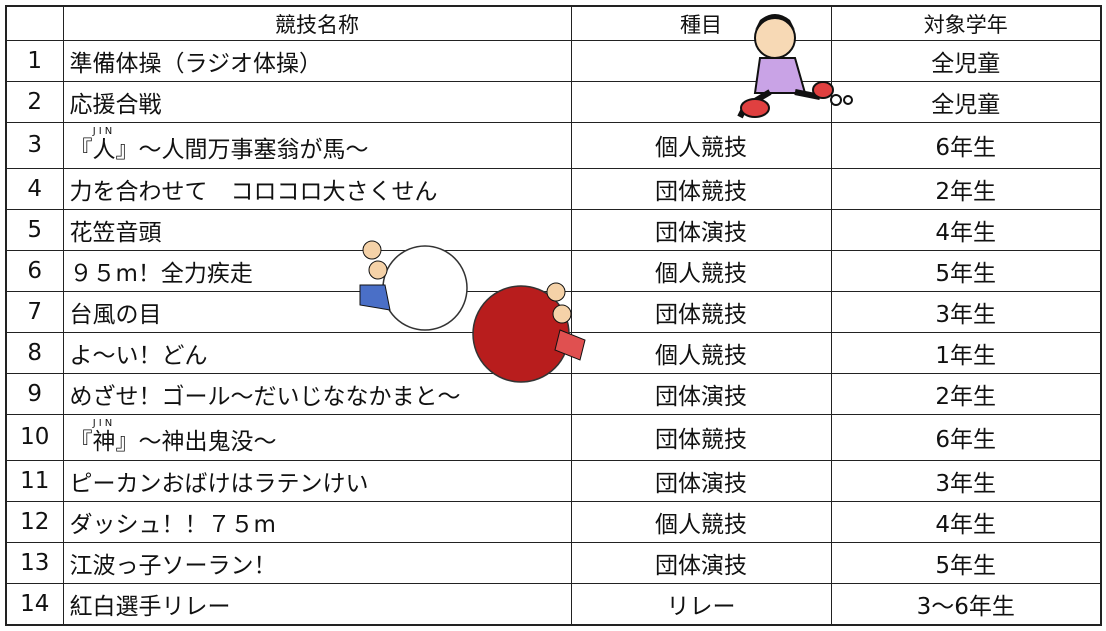  I want to click on name-text: 花笠音頭, so click(115, 232).